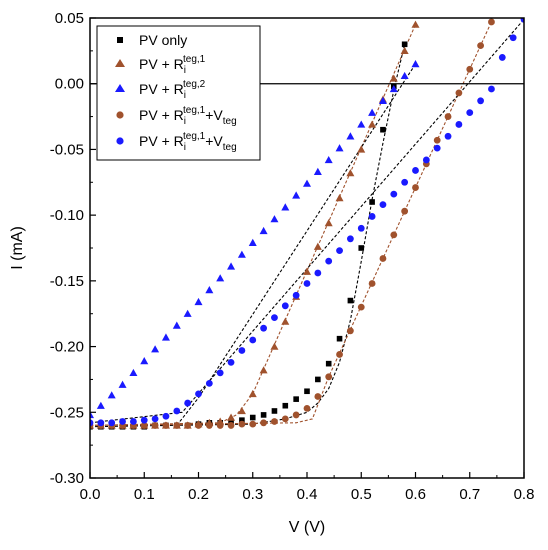 The height and width of the screenshot is (550, 548). I want to click on y-axis-title: I (mA), so click(17, 248).